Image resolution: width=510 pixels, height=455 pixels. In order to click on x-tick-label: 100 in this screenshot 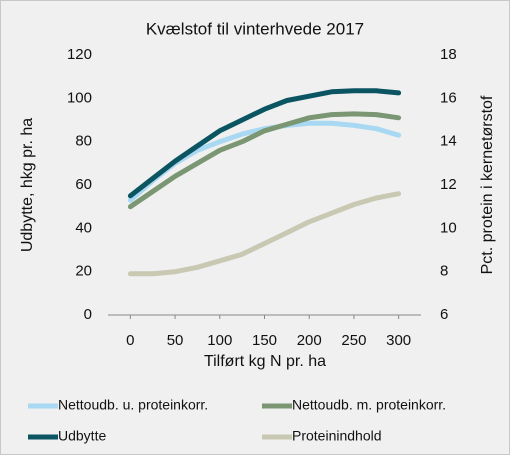, I will do `click(219, 340)`.